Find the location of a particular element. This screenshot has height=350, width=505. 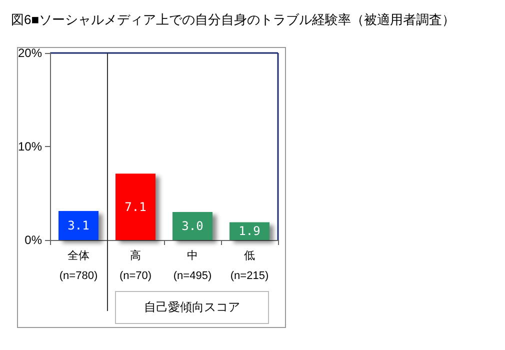

data-label: 1.9 is located at coordinates (249, 231).